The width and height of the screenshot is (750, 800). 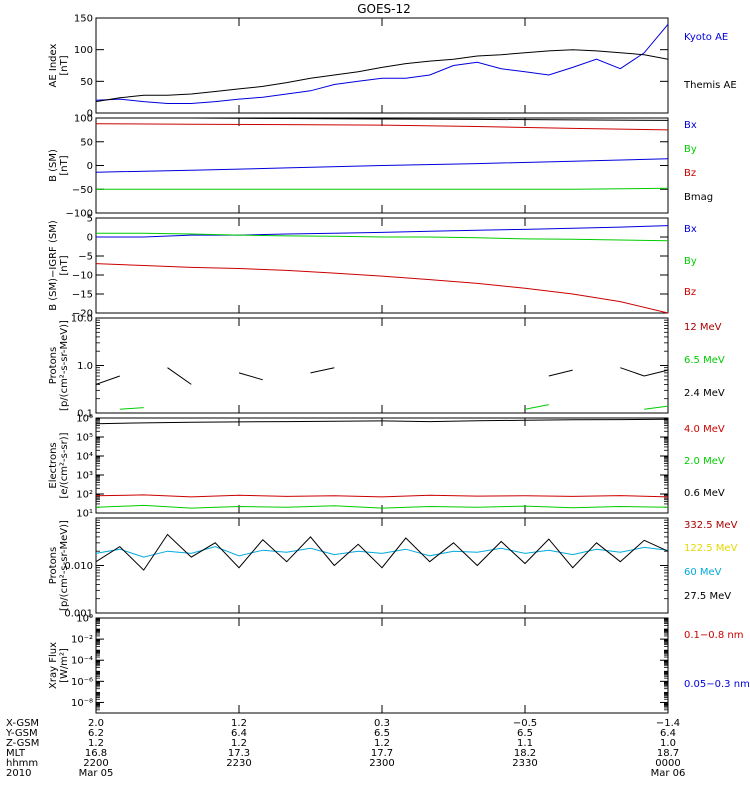 I want to click on ylabel: AE Index[nT], so click(x=59, y=65).